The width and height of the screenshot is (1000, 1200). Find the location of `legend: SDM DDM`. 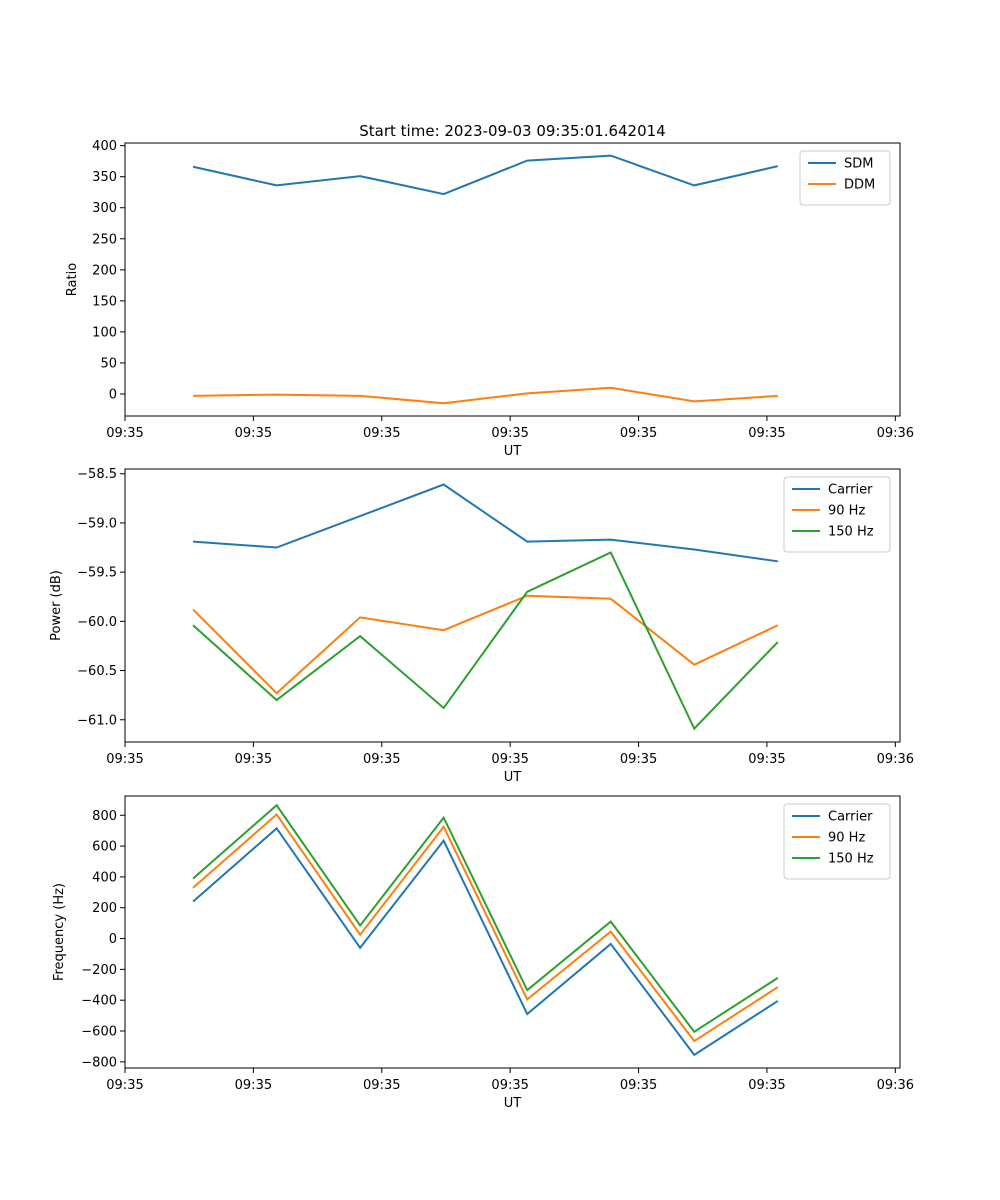

legend: SDM DDM is located at coordinates (845, 178).